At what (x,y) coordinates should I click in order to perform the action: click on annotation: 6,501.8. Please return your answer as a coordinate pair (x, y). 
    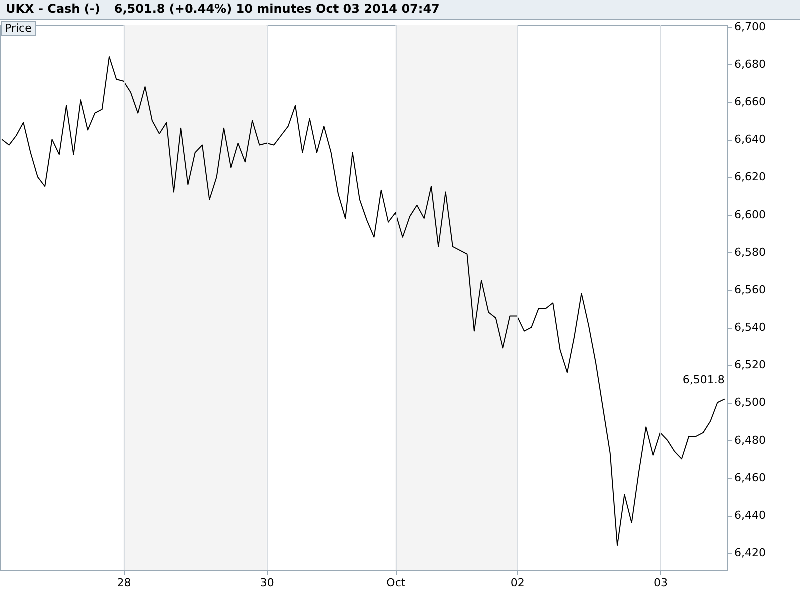
    Looking at the image, I should click on (703, 379).